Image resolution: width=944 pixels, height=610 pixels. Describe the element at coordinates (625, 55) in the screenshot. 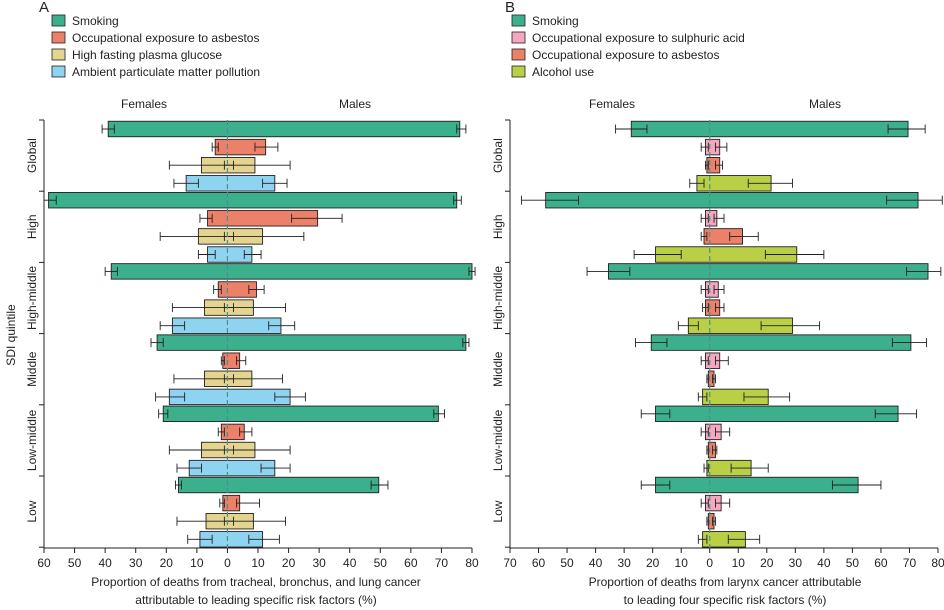

I see `legend-label-2: Occupational exposure to asbestos` at that location.